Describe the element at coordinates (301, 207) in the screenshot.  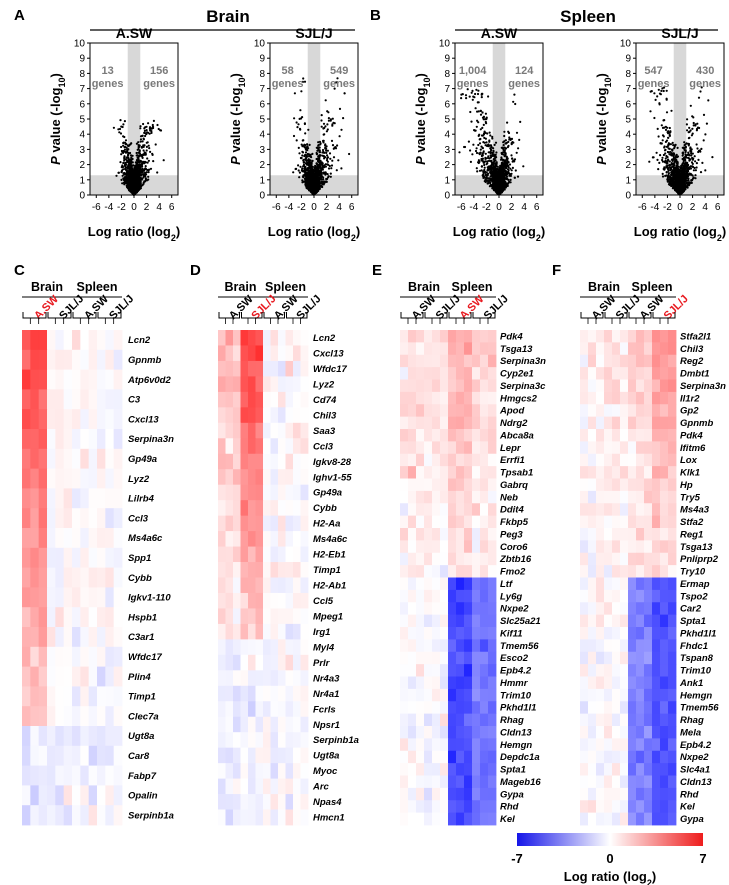
I see `x-tick-label: -2` at that location.